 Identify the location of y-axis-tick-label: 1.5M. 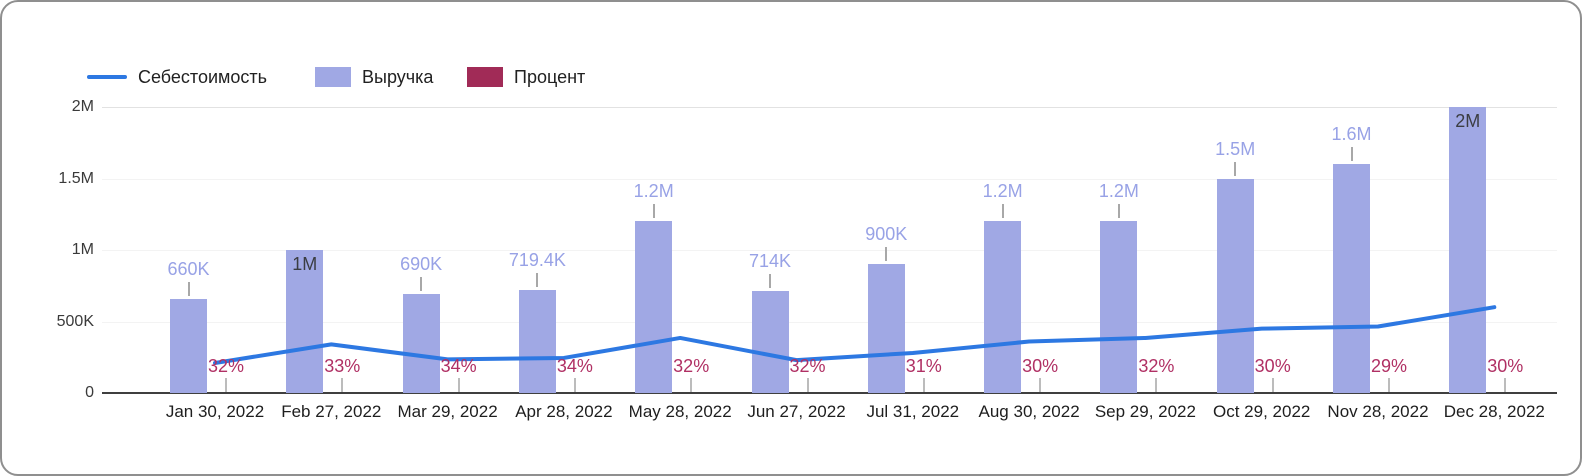
(76, 178).